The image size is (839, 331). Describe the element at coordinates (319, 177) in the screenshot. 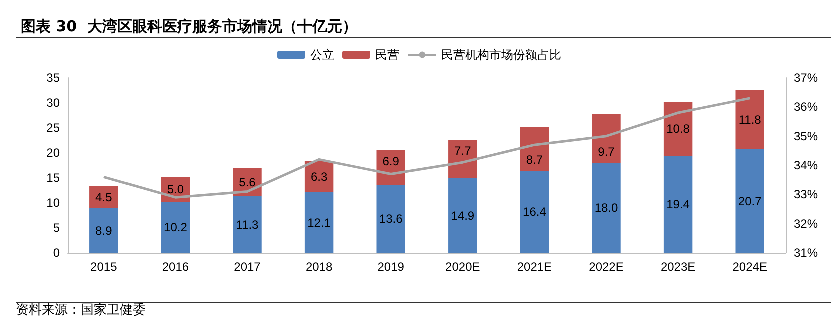

I see `data-label: 6.3` at that location.